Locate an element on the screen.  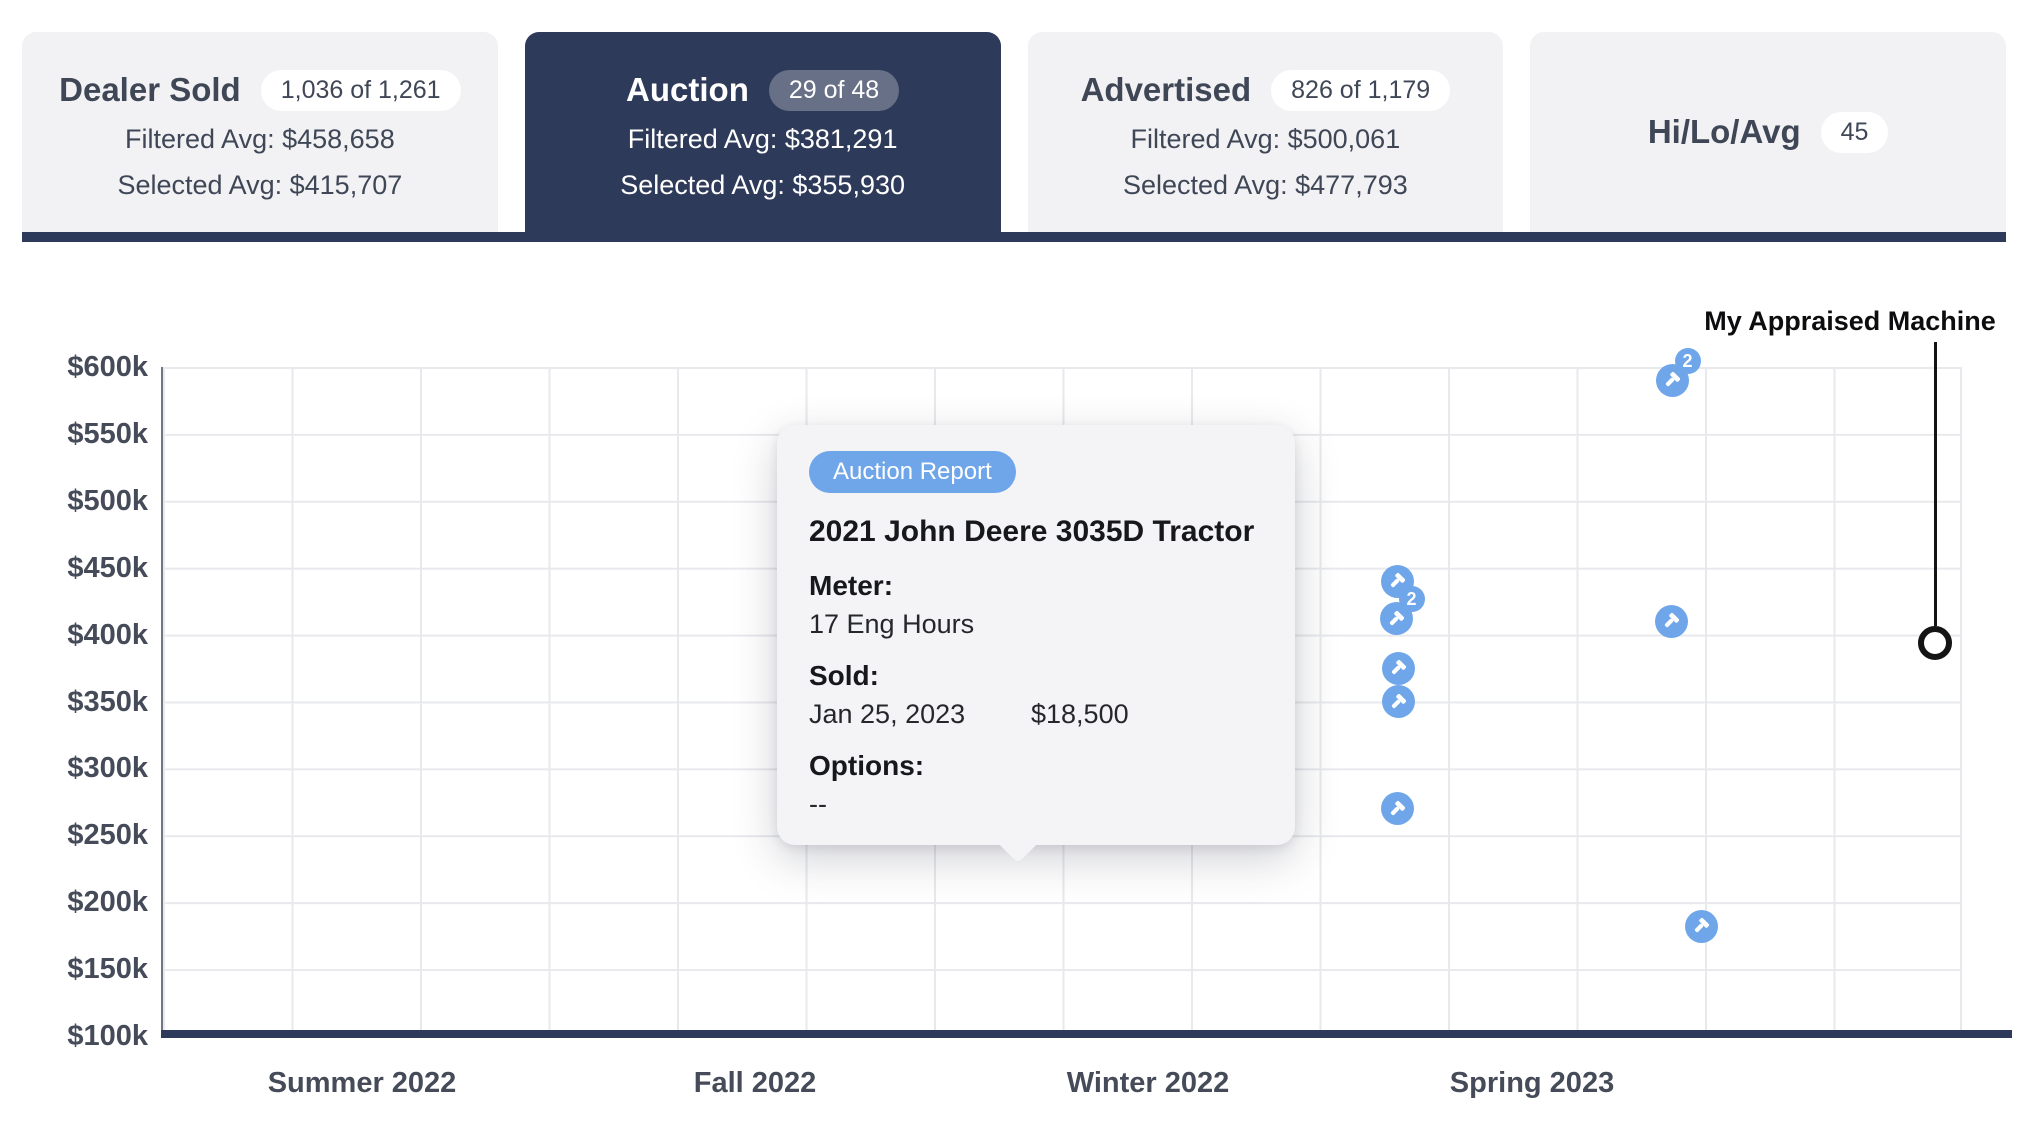
x-axis-line is located at coordinates (1086, 1034).